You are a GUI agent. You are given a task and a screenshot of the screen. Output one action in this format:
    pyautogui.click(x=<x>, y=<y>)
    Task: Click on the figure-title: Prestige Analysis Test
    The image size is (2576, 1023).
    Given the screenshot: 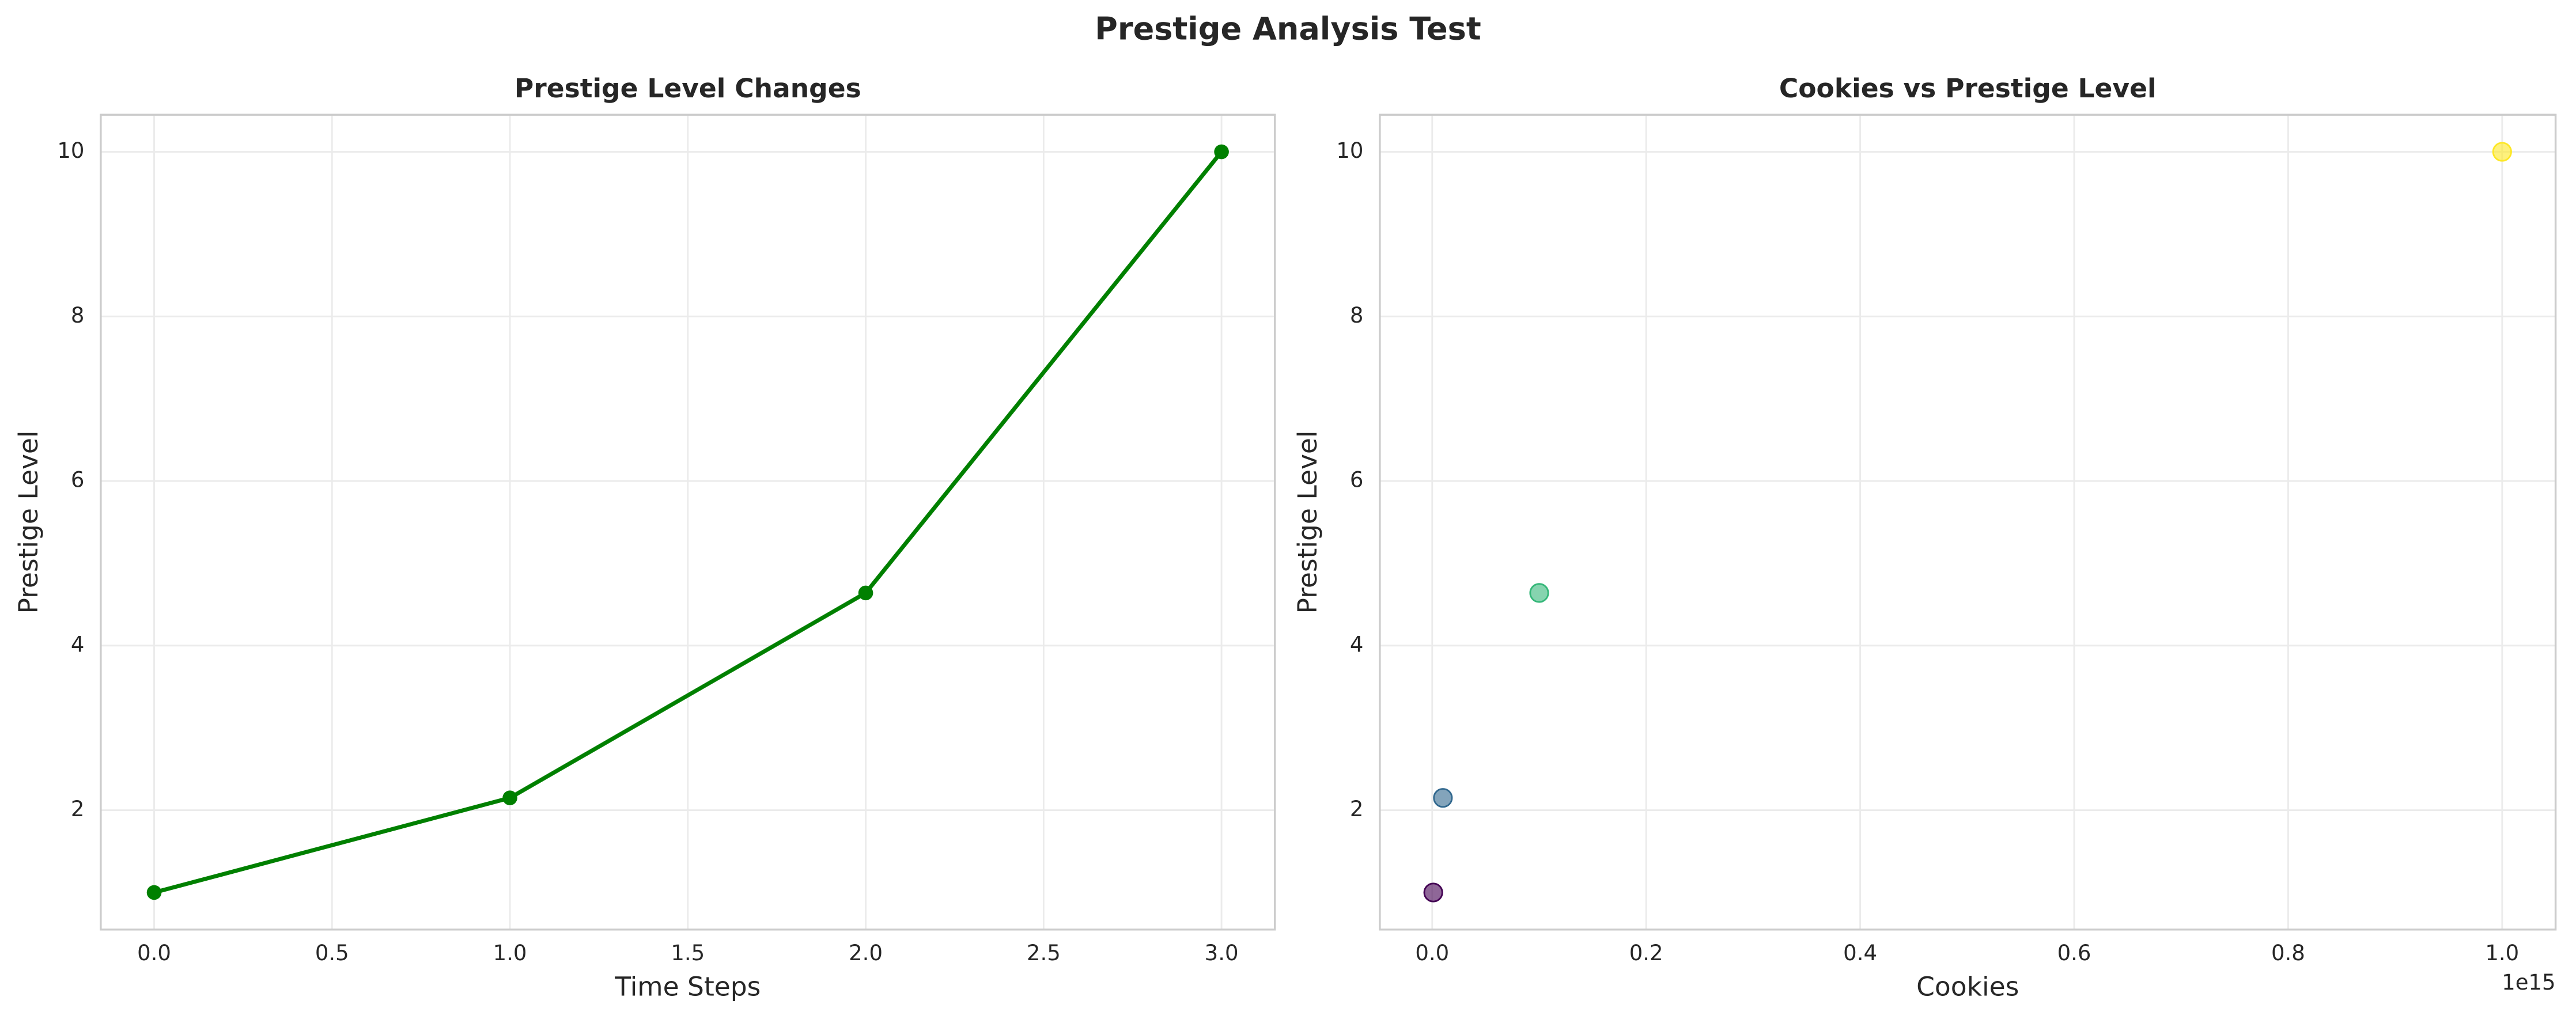 What is the action you would take?
    pyautogui.click(x=1288, y=29)
    